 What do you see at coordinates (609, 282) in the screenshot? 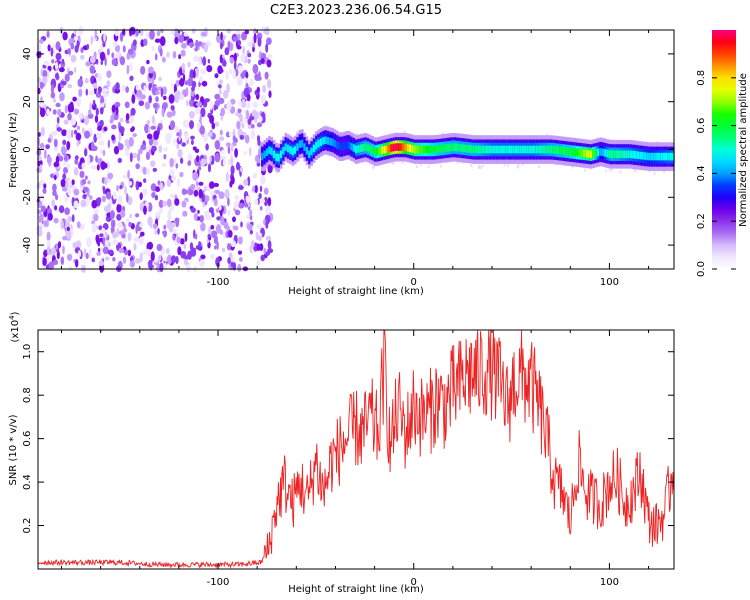
I see `spectrogram-xtick-label: 100` at bounding box center [609, 282].